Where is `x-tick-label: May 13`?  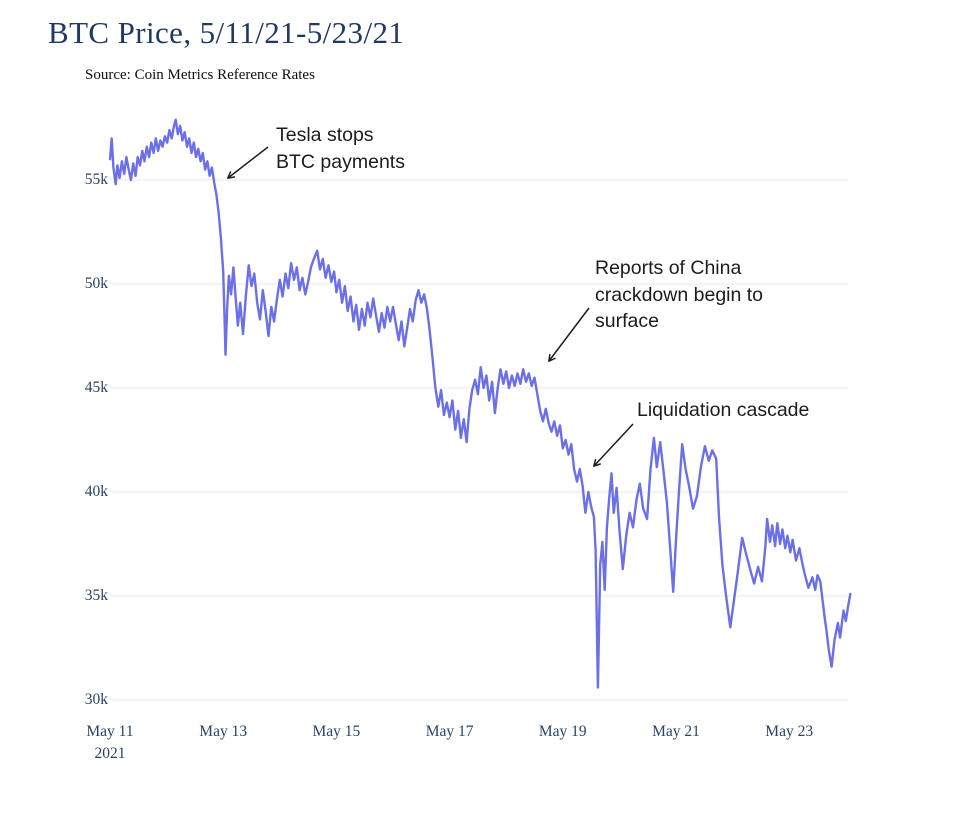 x-tick-label: May 13 is located at coordinates (223, 731).